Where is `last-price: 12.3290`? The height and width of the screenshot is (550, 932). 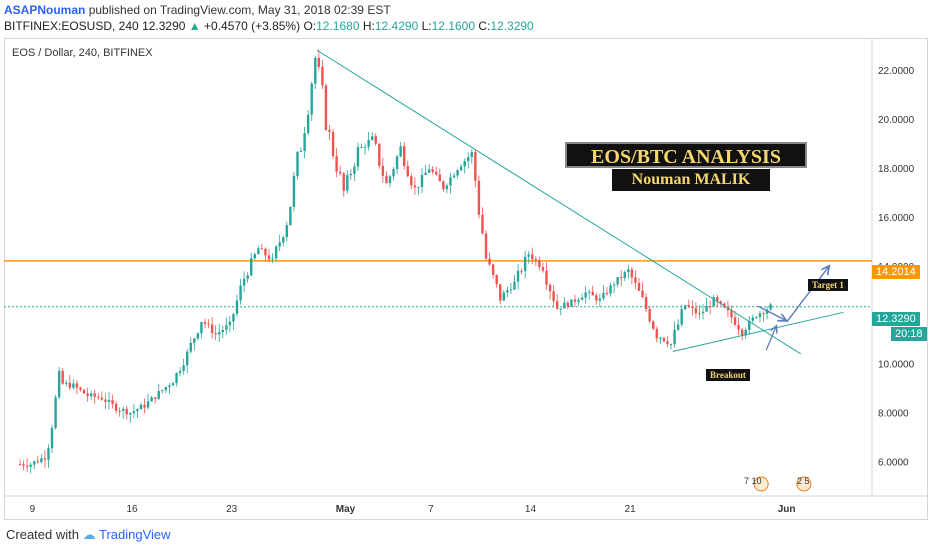 last-price: 12.3290 is located at coordinates (164, 26).